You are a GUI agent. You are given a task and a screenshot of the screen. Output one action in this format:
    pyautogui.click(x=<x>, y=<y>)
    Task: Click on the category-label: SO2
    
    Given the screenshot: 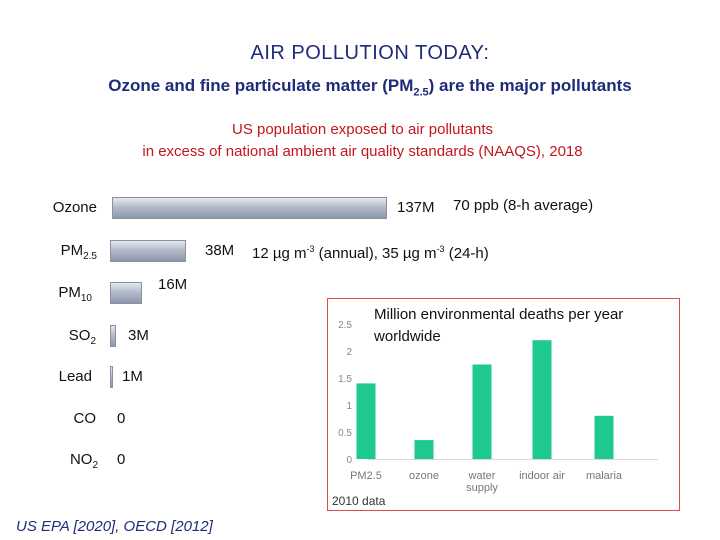 What is the action you would take?
    pyautogui.click(x=82, y=337)
    